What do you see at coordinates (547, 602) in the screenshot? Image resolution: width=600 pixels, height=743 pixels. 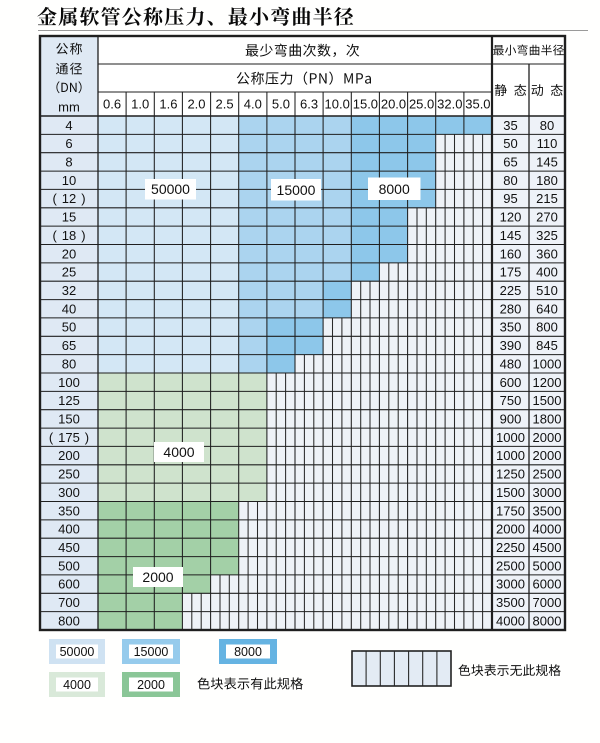 I see `svg-text: 7000` at bounding box center [547, 602].